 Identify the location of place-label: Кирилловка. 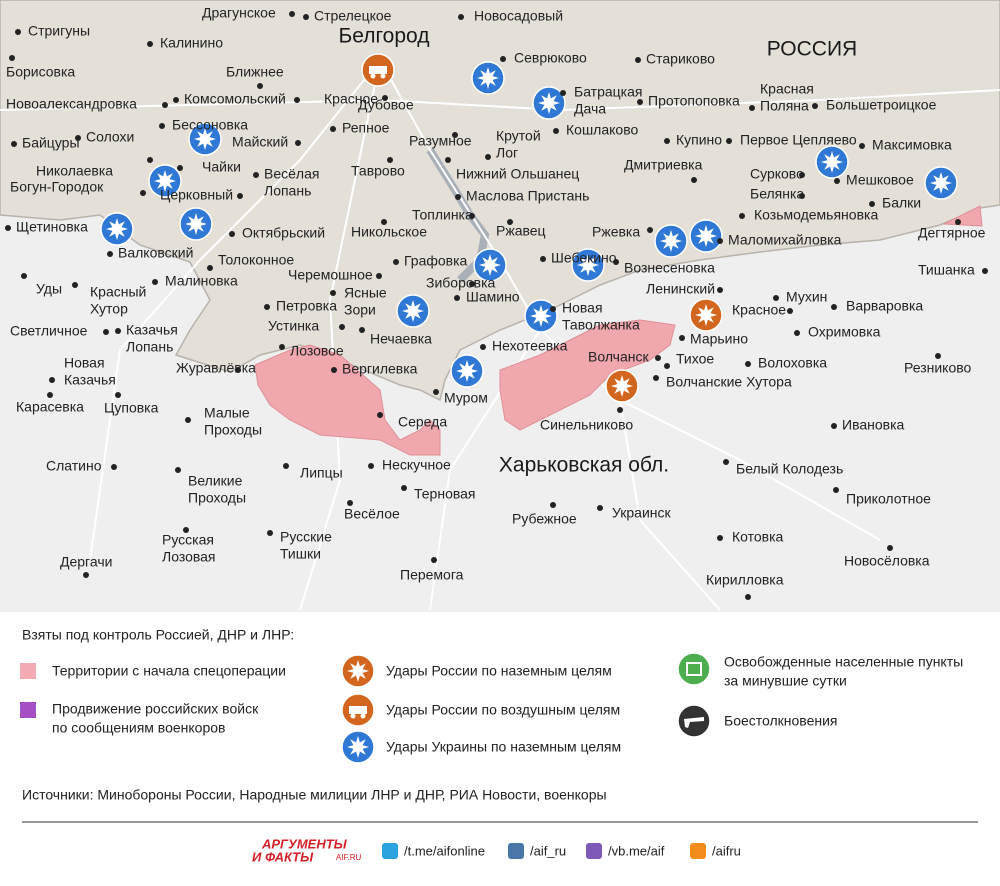
(745, 580).